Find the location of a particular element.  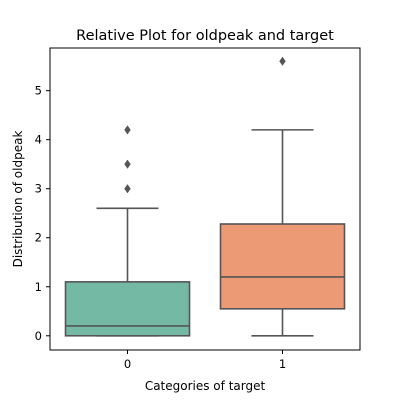

y-tick-label-1: 1 is located at coordinates (38, 287).